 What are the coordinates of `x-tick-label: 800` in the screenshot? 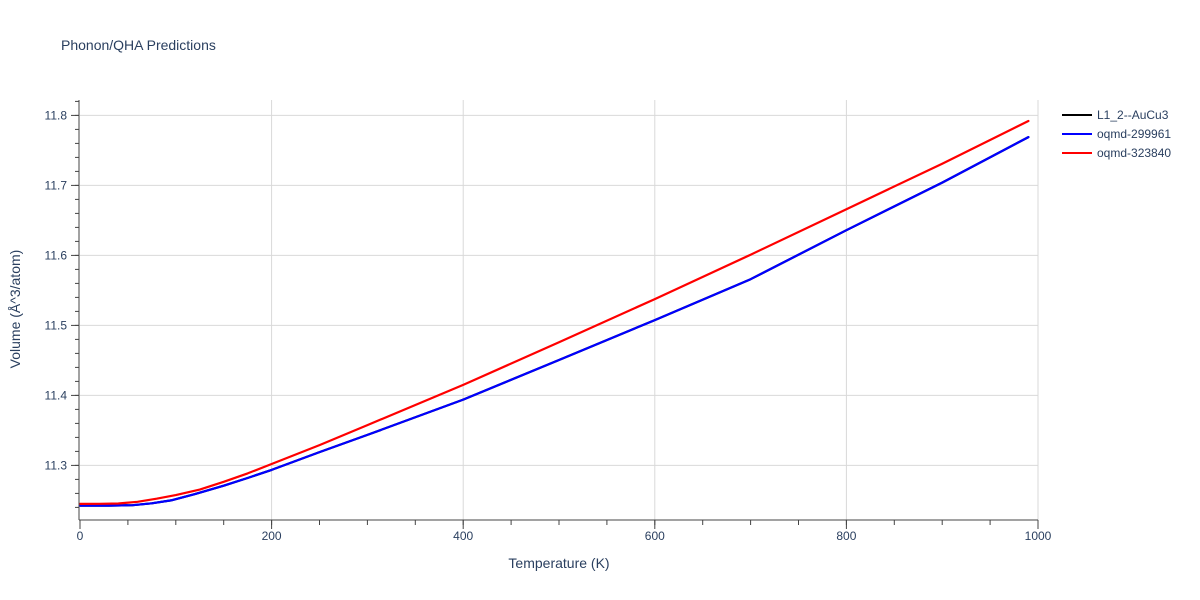 It's located at (846, 536).